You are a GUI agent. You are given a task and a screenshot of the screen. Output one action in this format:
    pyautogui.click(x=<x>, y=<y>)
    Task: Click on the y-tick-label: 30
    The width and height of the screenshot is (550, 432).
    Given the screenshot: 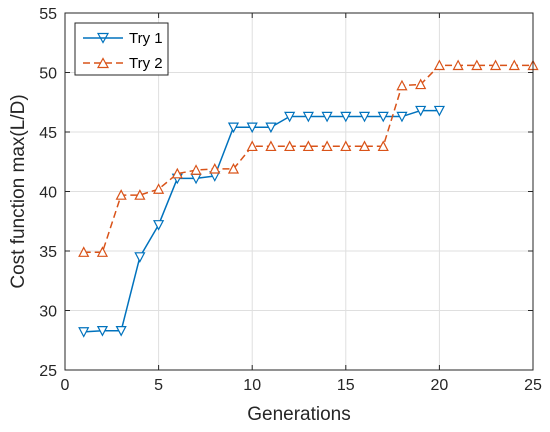 What is the action you would take?
    pyautogui.click(x=48, y=312)
    